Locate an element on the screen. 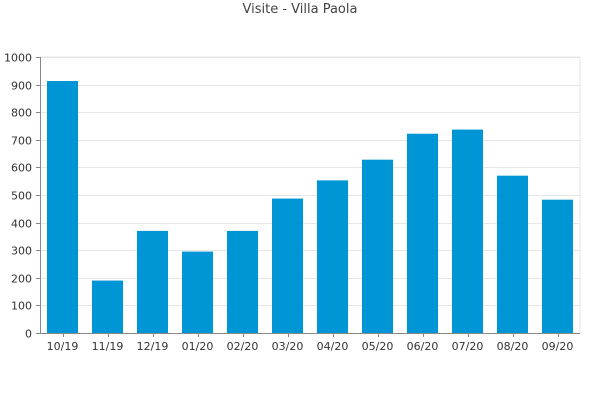 The width and height of the screenshot is (600, 404). x-tick-label: 06/20 is located at coordinates (423, 346).